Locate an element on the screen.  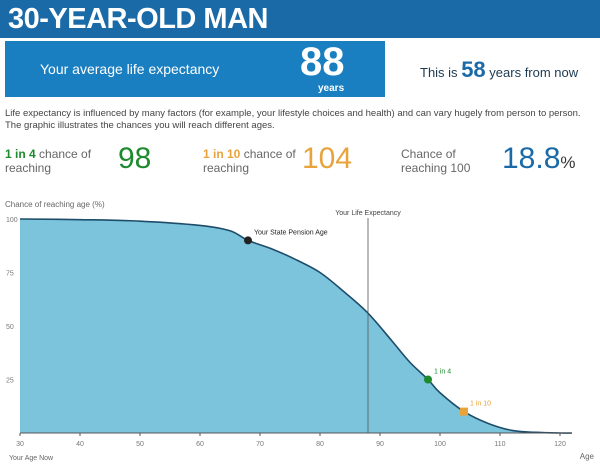
stat-1-value: 98 is located at coordinates (135, 158).